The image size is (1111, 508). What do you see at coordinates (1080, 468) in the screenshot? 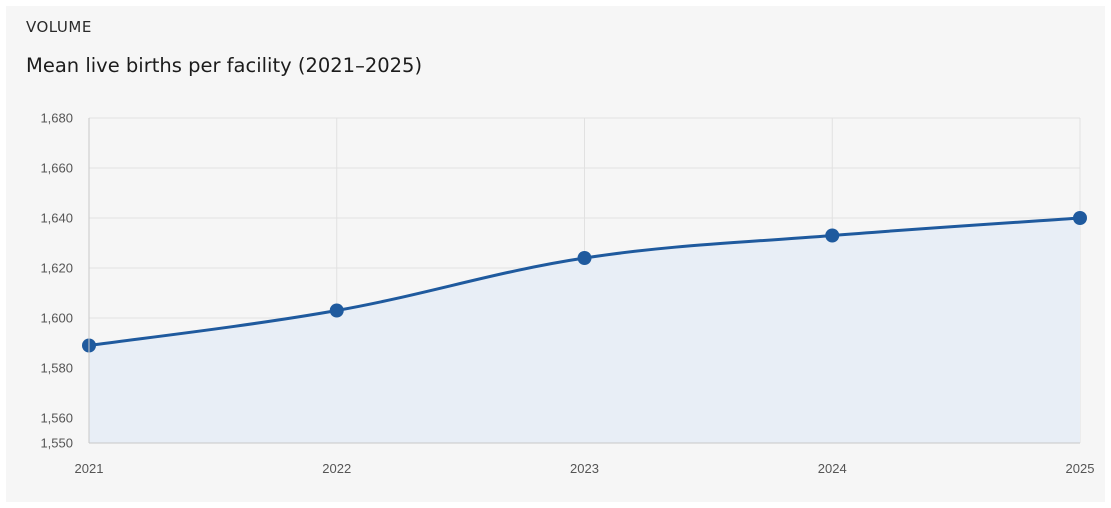
I see `x-tick-label: 2025` at bounding box center [1080, 468].